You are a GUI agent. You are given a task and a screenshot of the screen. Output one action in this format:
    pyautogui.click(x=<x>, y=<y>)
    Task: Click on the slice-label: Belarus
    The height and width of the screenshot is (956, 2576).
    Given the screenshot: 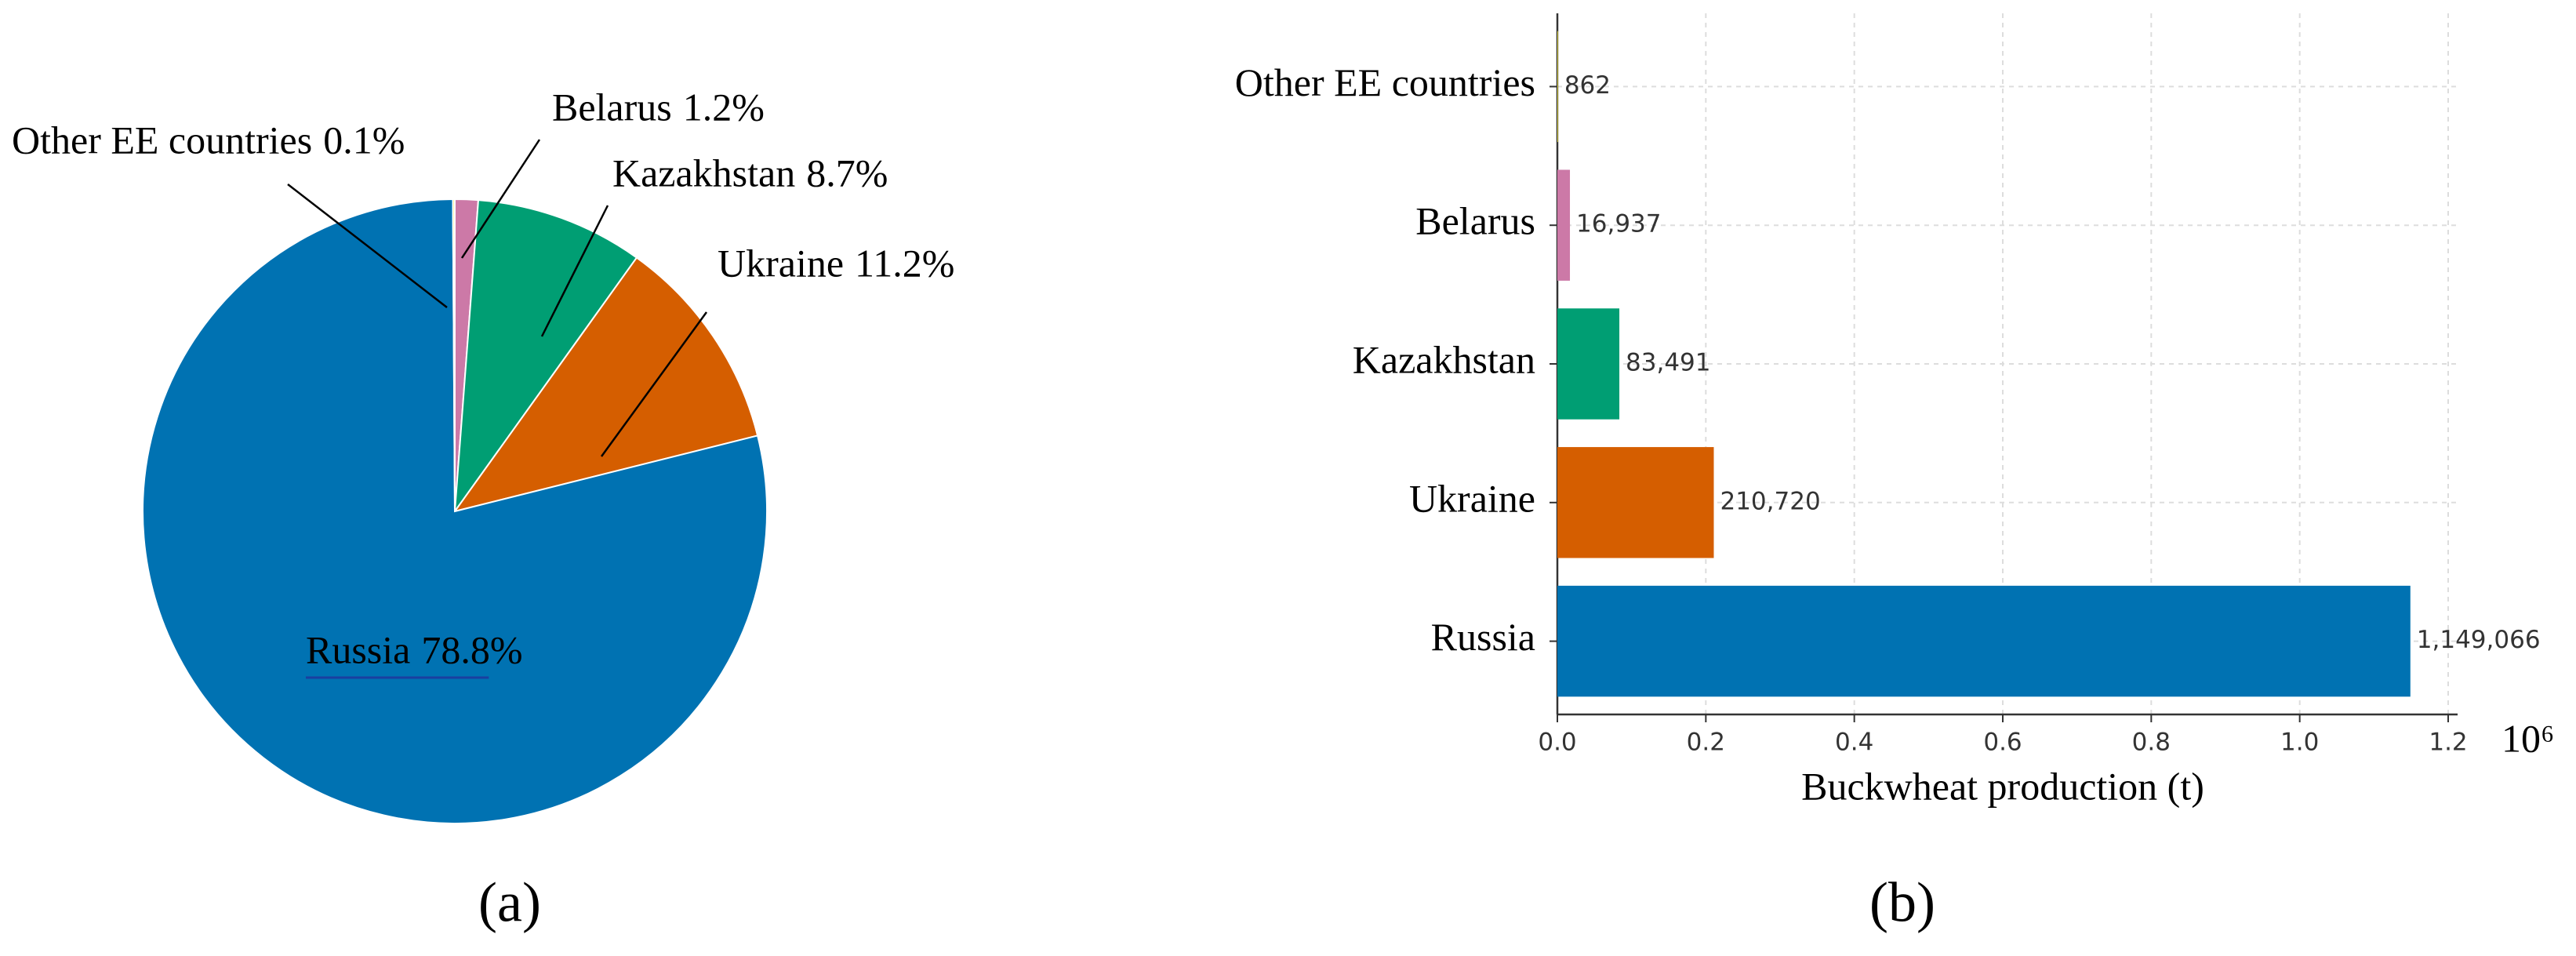 What is the action you would take?
    pyautogui.click(x=612, y=107)
    